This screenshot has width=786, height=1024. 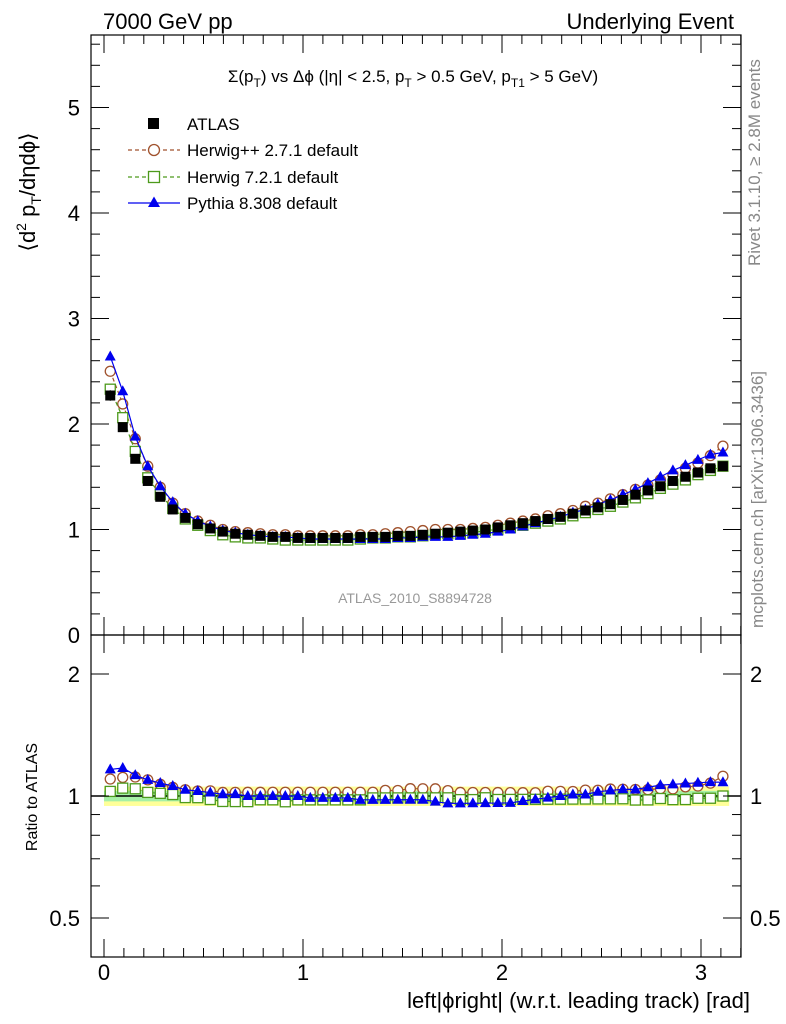 What do you see at coordinates (213, 124) in the screenshot?
I see `legend-label-atlas: ATLAS` at bounding box center [213, 124].